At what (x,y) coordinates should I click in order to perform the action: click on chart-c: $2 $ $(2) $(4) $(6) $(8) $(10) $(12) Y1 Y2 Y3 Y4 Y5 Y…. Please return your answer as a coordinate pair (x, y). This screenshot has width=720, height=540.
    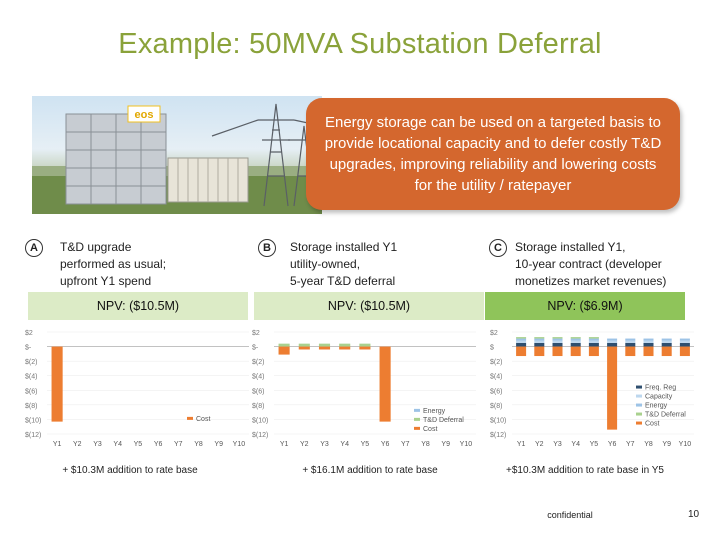
    Looking at the image, I should click on (592, 389).